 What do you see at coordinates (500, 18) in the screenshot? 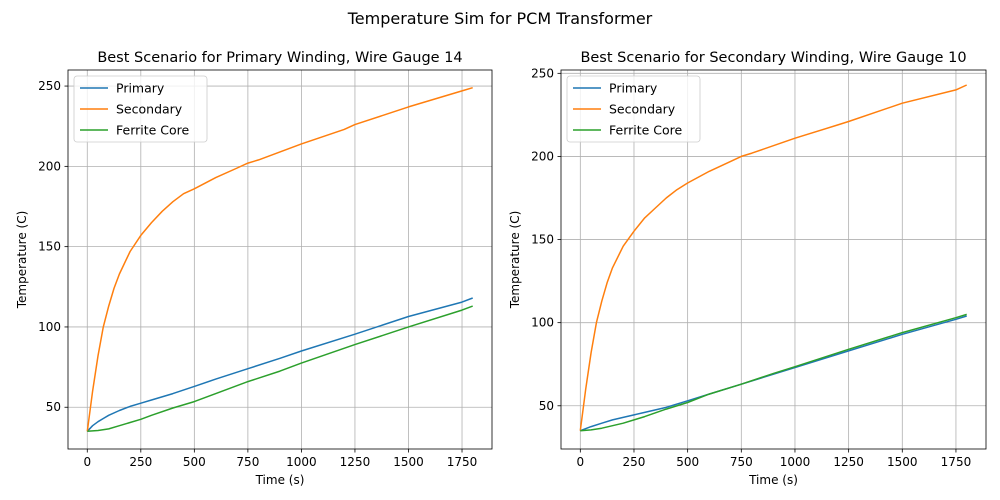
I see `figure-suptitle: Temperature Sim for PCM Transformer` at bounding box center [500, 18].